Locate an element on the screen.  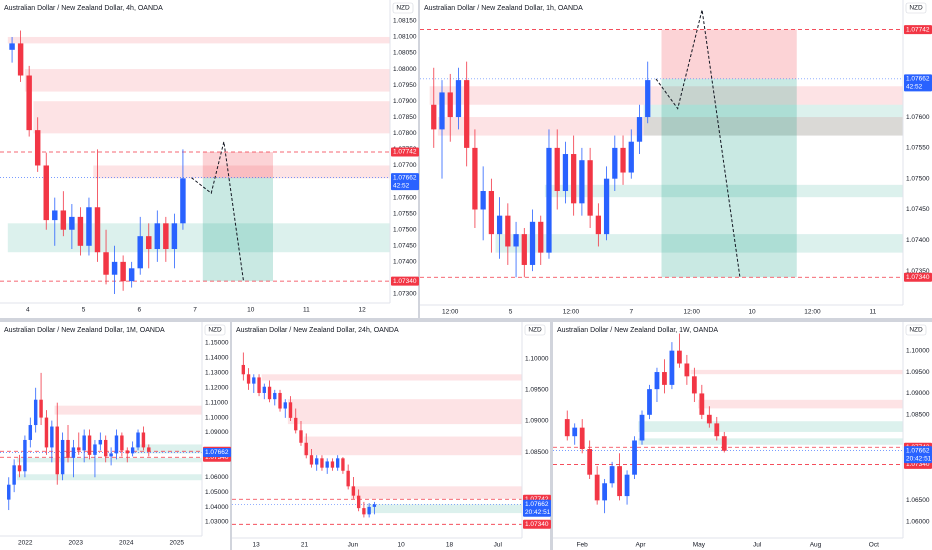
y-tick-label: 1.04000 is located at coordinates (217, 507).